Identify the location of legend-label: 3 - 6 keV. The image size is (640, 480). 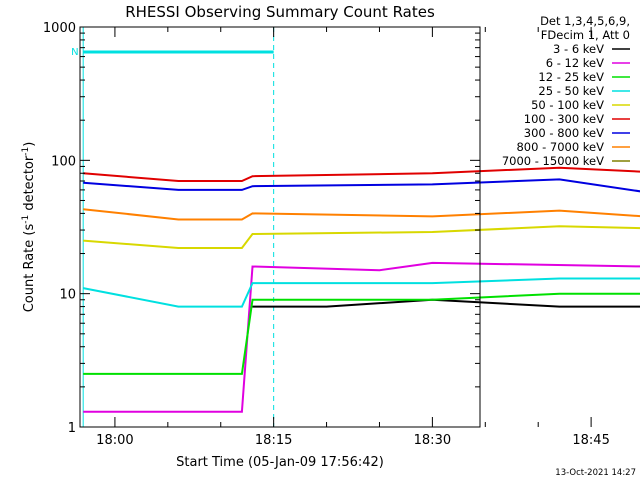
(578, 49).